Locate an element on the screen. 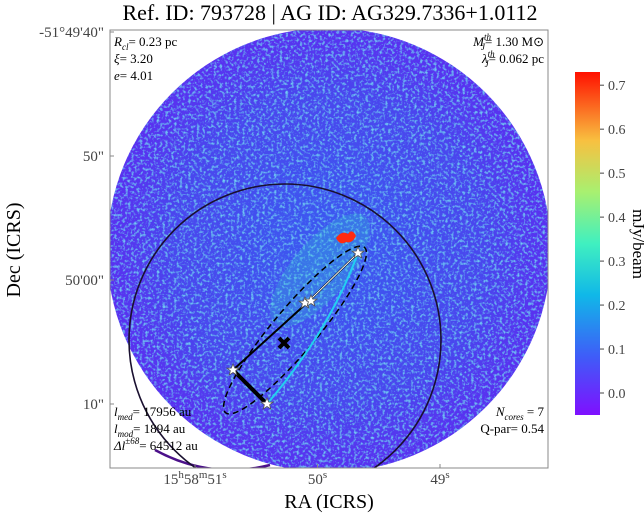 Image resolution: width=644 pixels, height=520 pixels. annotation-sym: Δl is located at coordinates (119, 445).